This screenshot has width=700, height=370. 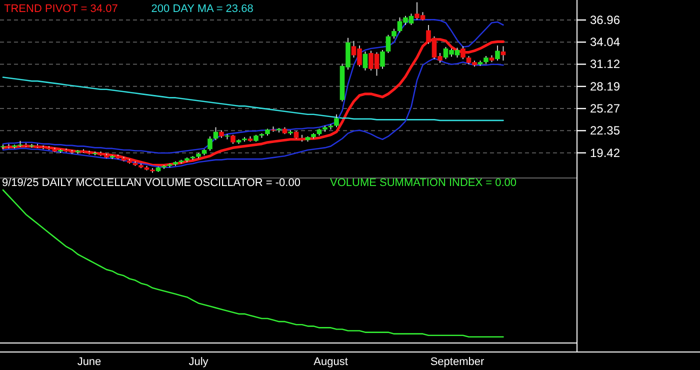 What do you see at coordinates (605, 131) in the screenshot?
I see `y-tick-label: 22.35` at bounding box center [605, 131].